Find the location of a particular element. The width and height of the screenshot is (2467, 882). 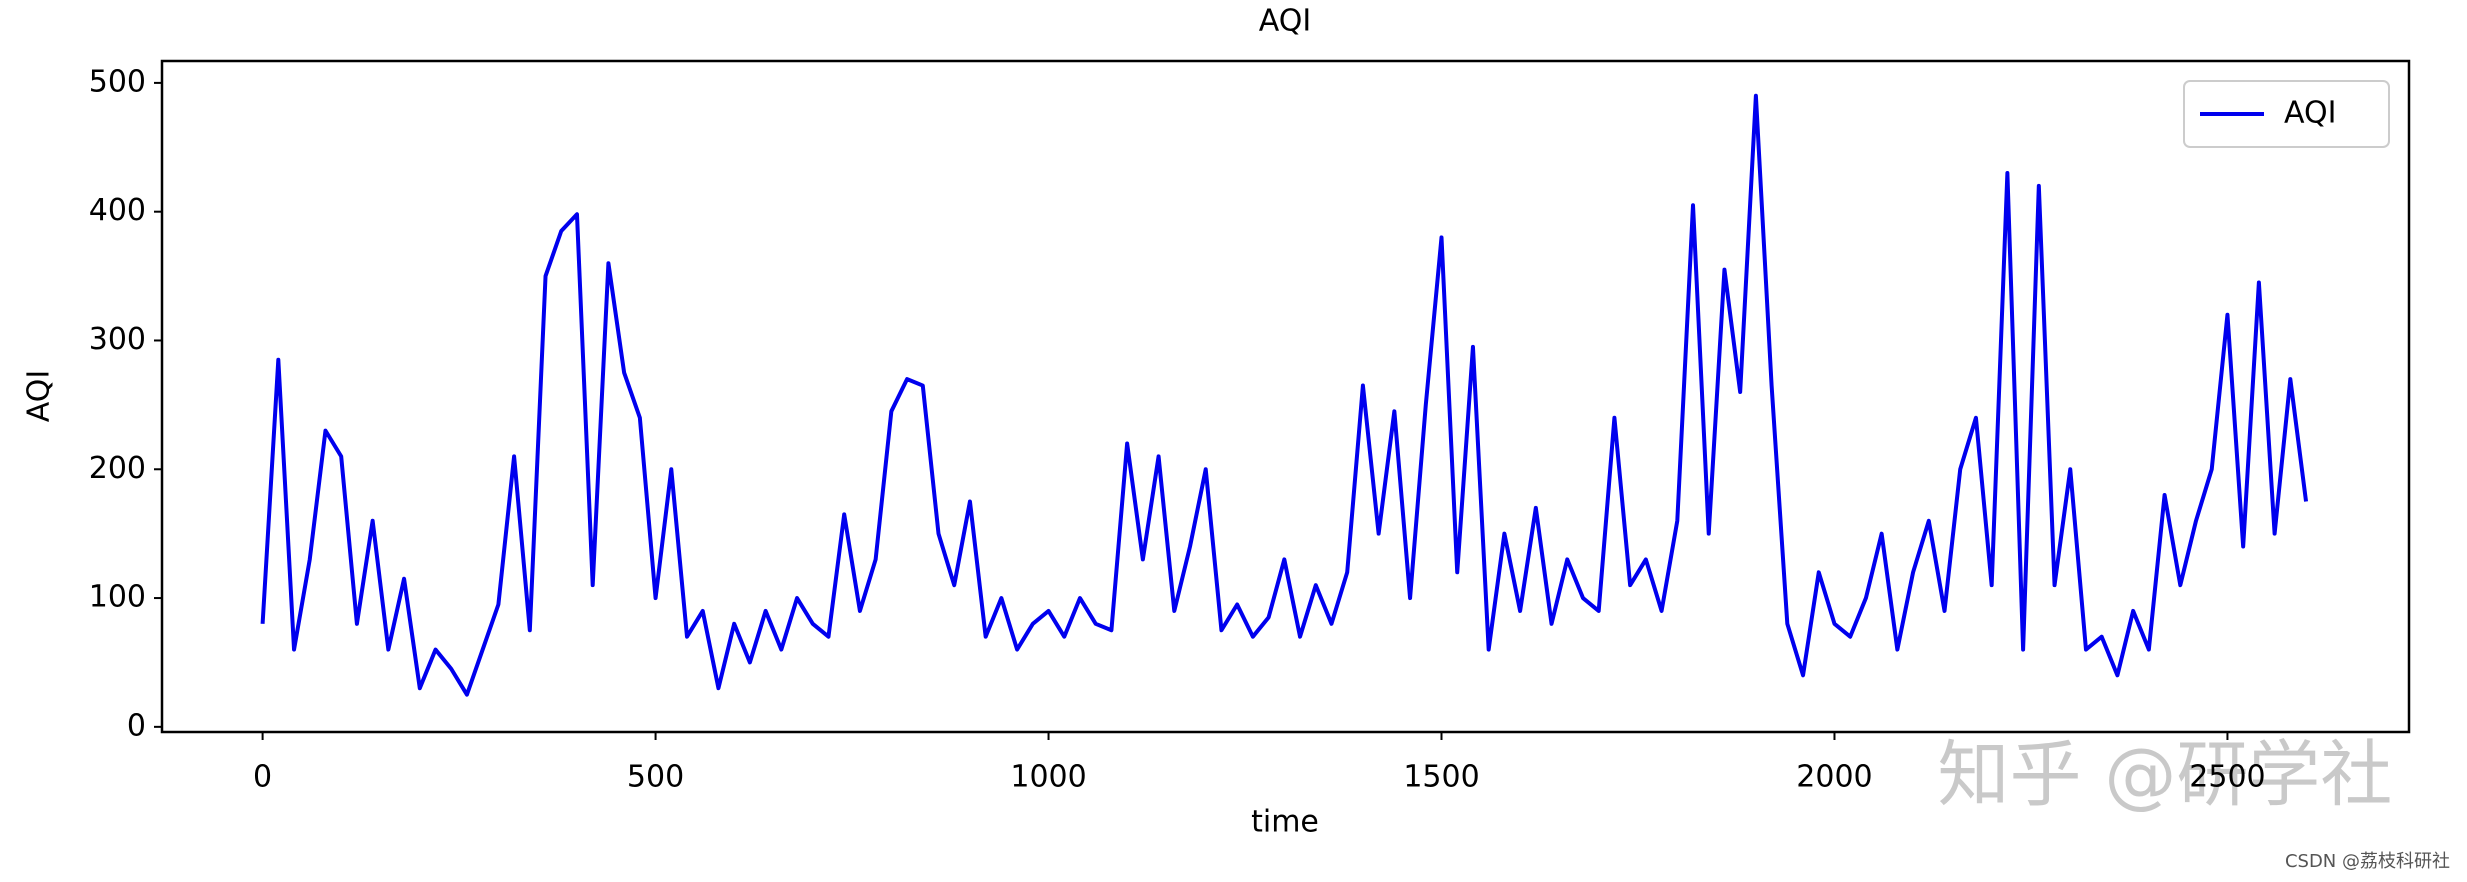

y-tick-label: 100 is located at coordinates (117, 597).